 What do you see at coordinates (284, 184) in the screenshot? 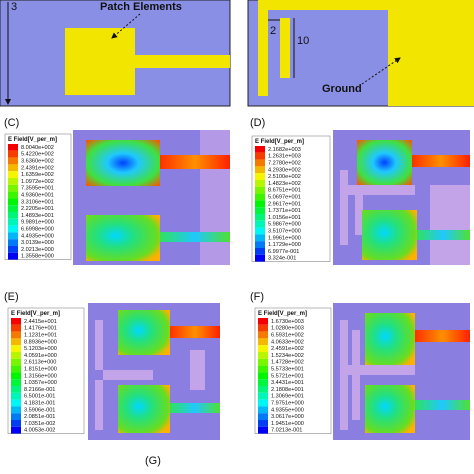
I see `legend-level: 1.4823e+002` at bounding box center [284, 184].